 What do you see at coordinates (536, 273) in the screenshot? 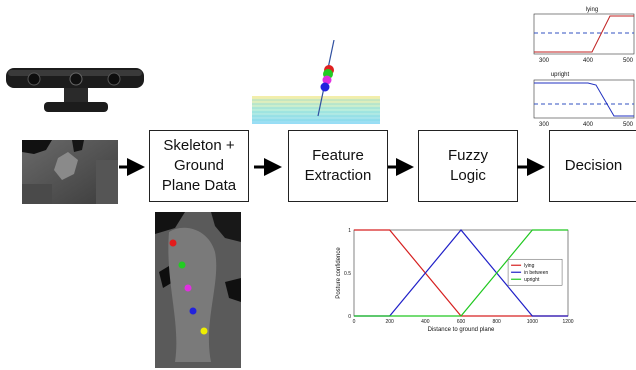
I see `legend-label: in between` at bounding box center [536, 273].